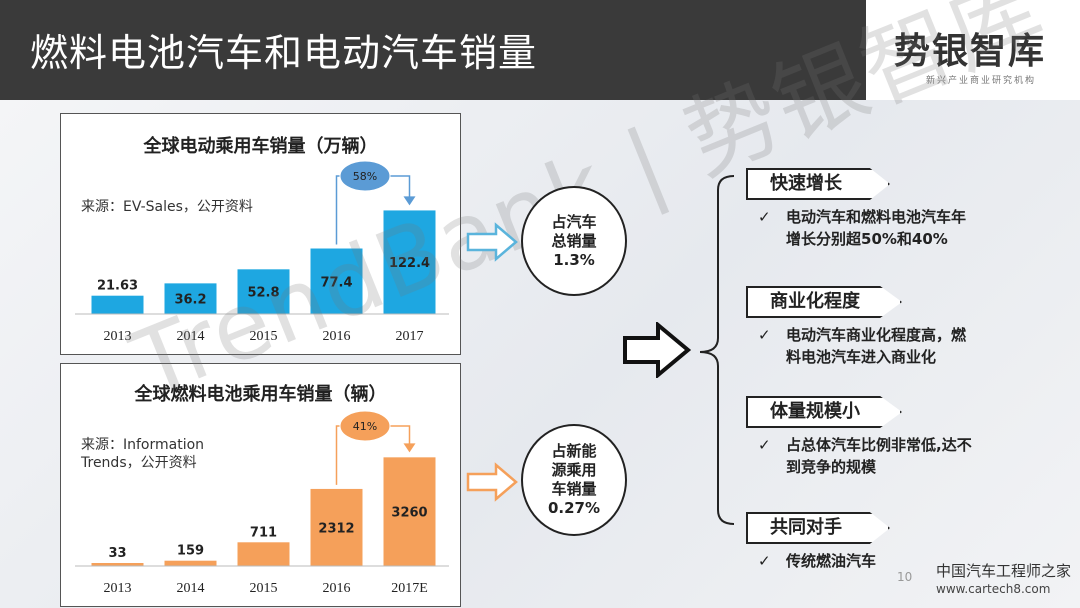 The width and height of the screenshot is (1080, 608). I want to click on page-title: 燃料电池汽车和电动汽车销量, so click(284, 53).